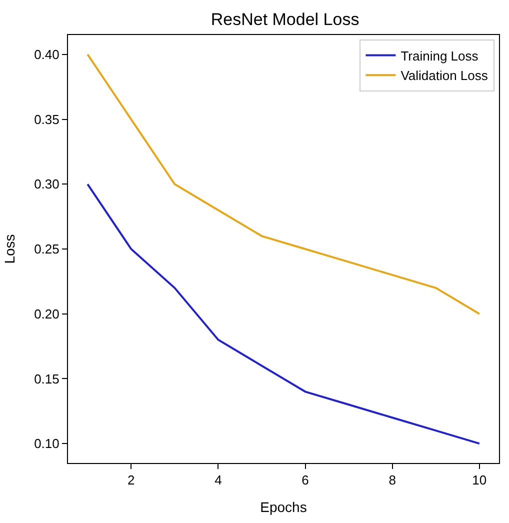  What do you see at coordinates (10, 249) in the screenshot?
I see `y-axis-title: Loss` at bounding box center [10, 249].